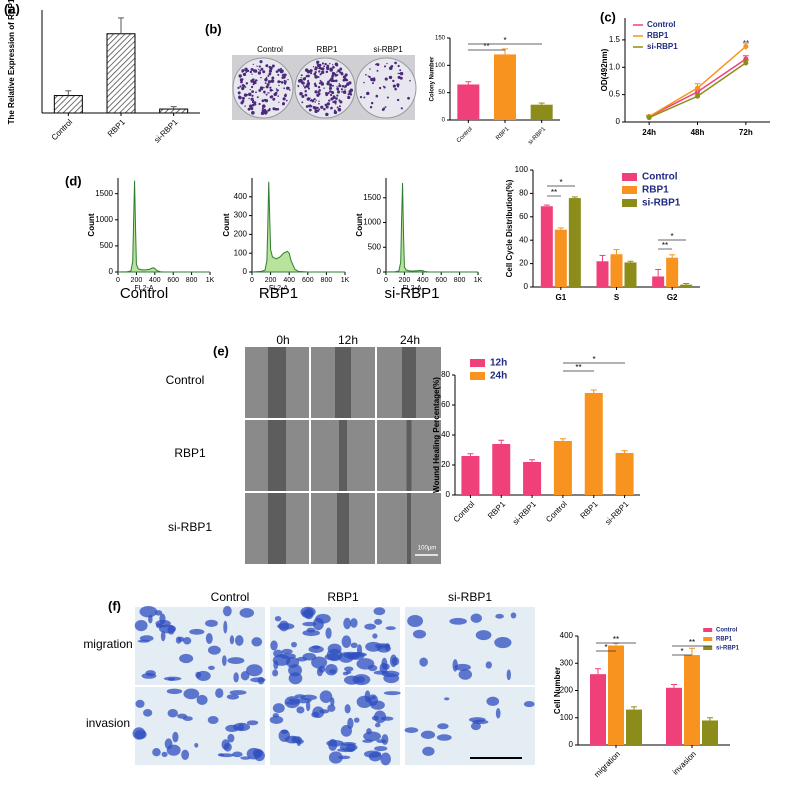 Image resolution: width=787 pixels, height=794 pixels. What do you see at coordinates (405, 280) in the screenshot?
I see `x-tick-label: 200` at bounding box center [405, 280].